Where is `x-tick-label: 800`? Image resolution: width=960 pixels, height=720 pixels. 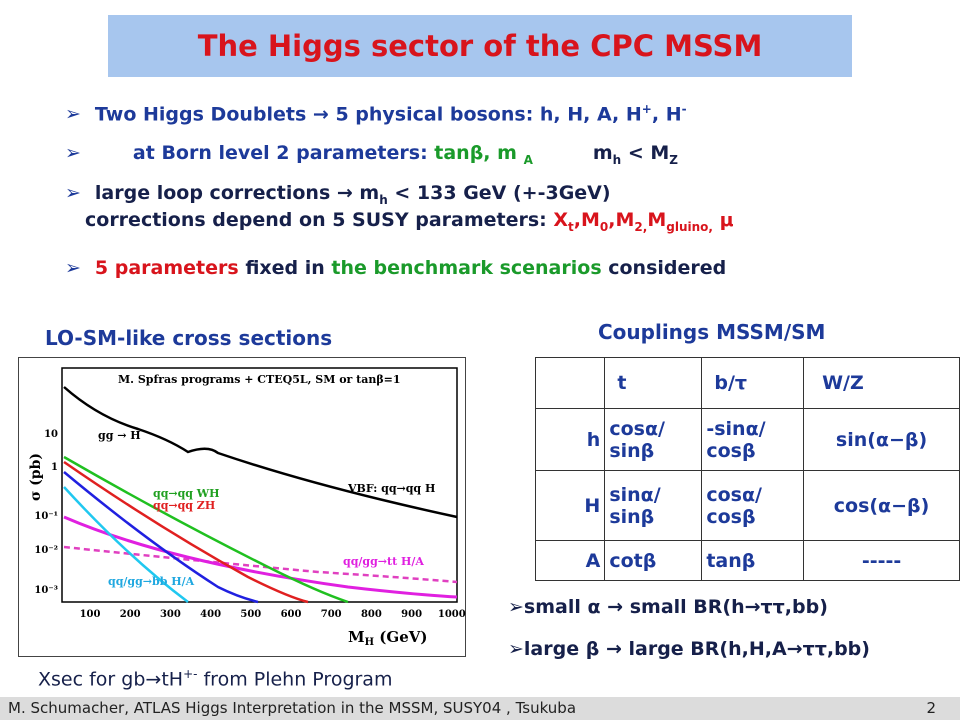 x-tick-label: 800 is located at coordinates (371, 614).